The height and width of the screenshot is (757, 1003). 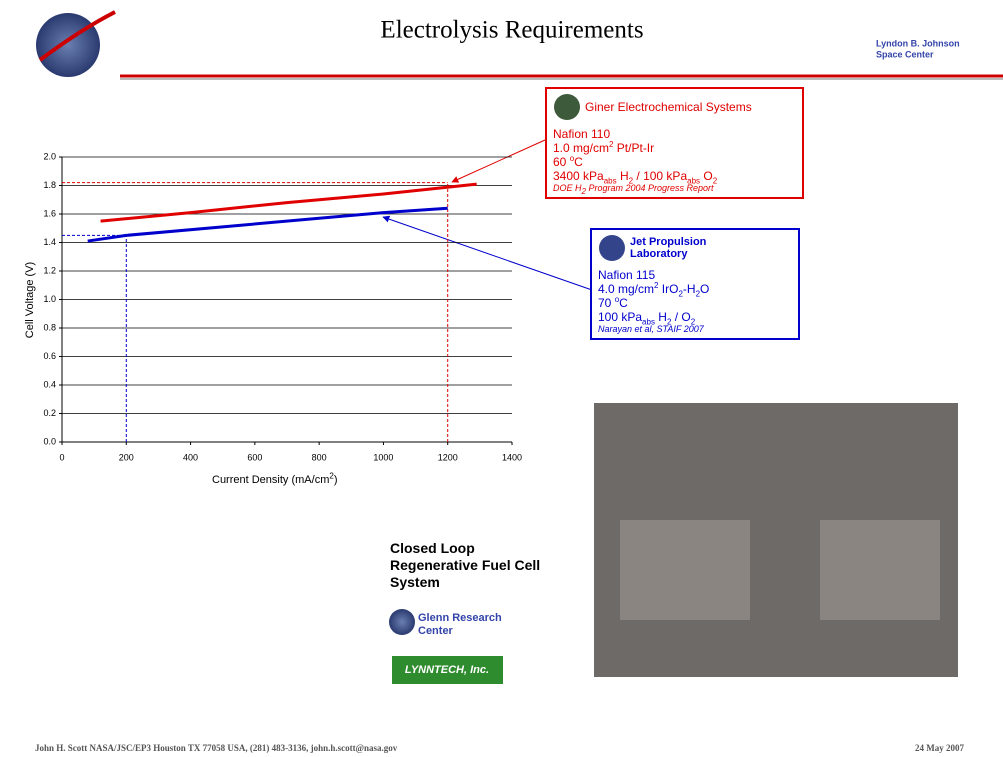 What do you see at coordinates (49, 413) in the screenshot?
I see `y-tick-label: 0.2` at bounding box center [49, 413].